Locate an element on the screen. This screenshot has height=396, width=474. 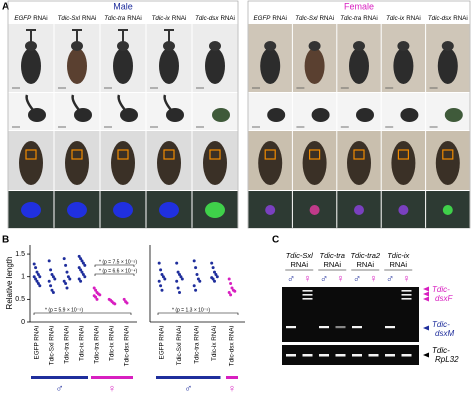
sex-title: Female is located at coordinates (359, 6).